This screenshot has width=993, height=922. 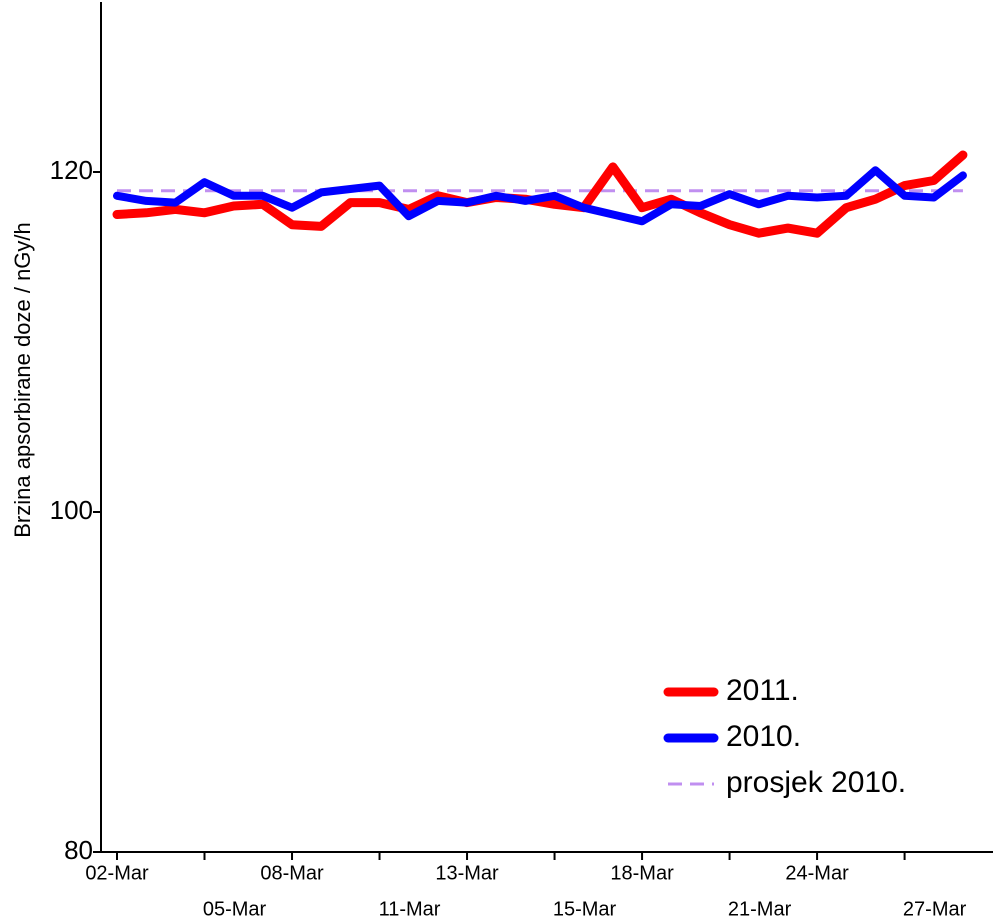 I want to click on x-tick-label: 11-Mar, so click(x=410, y=909).